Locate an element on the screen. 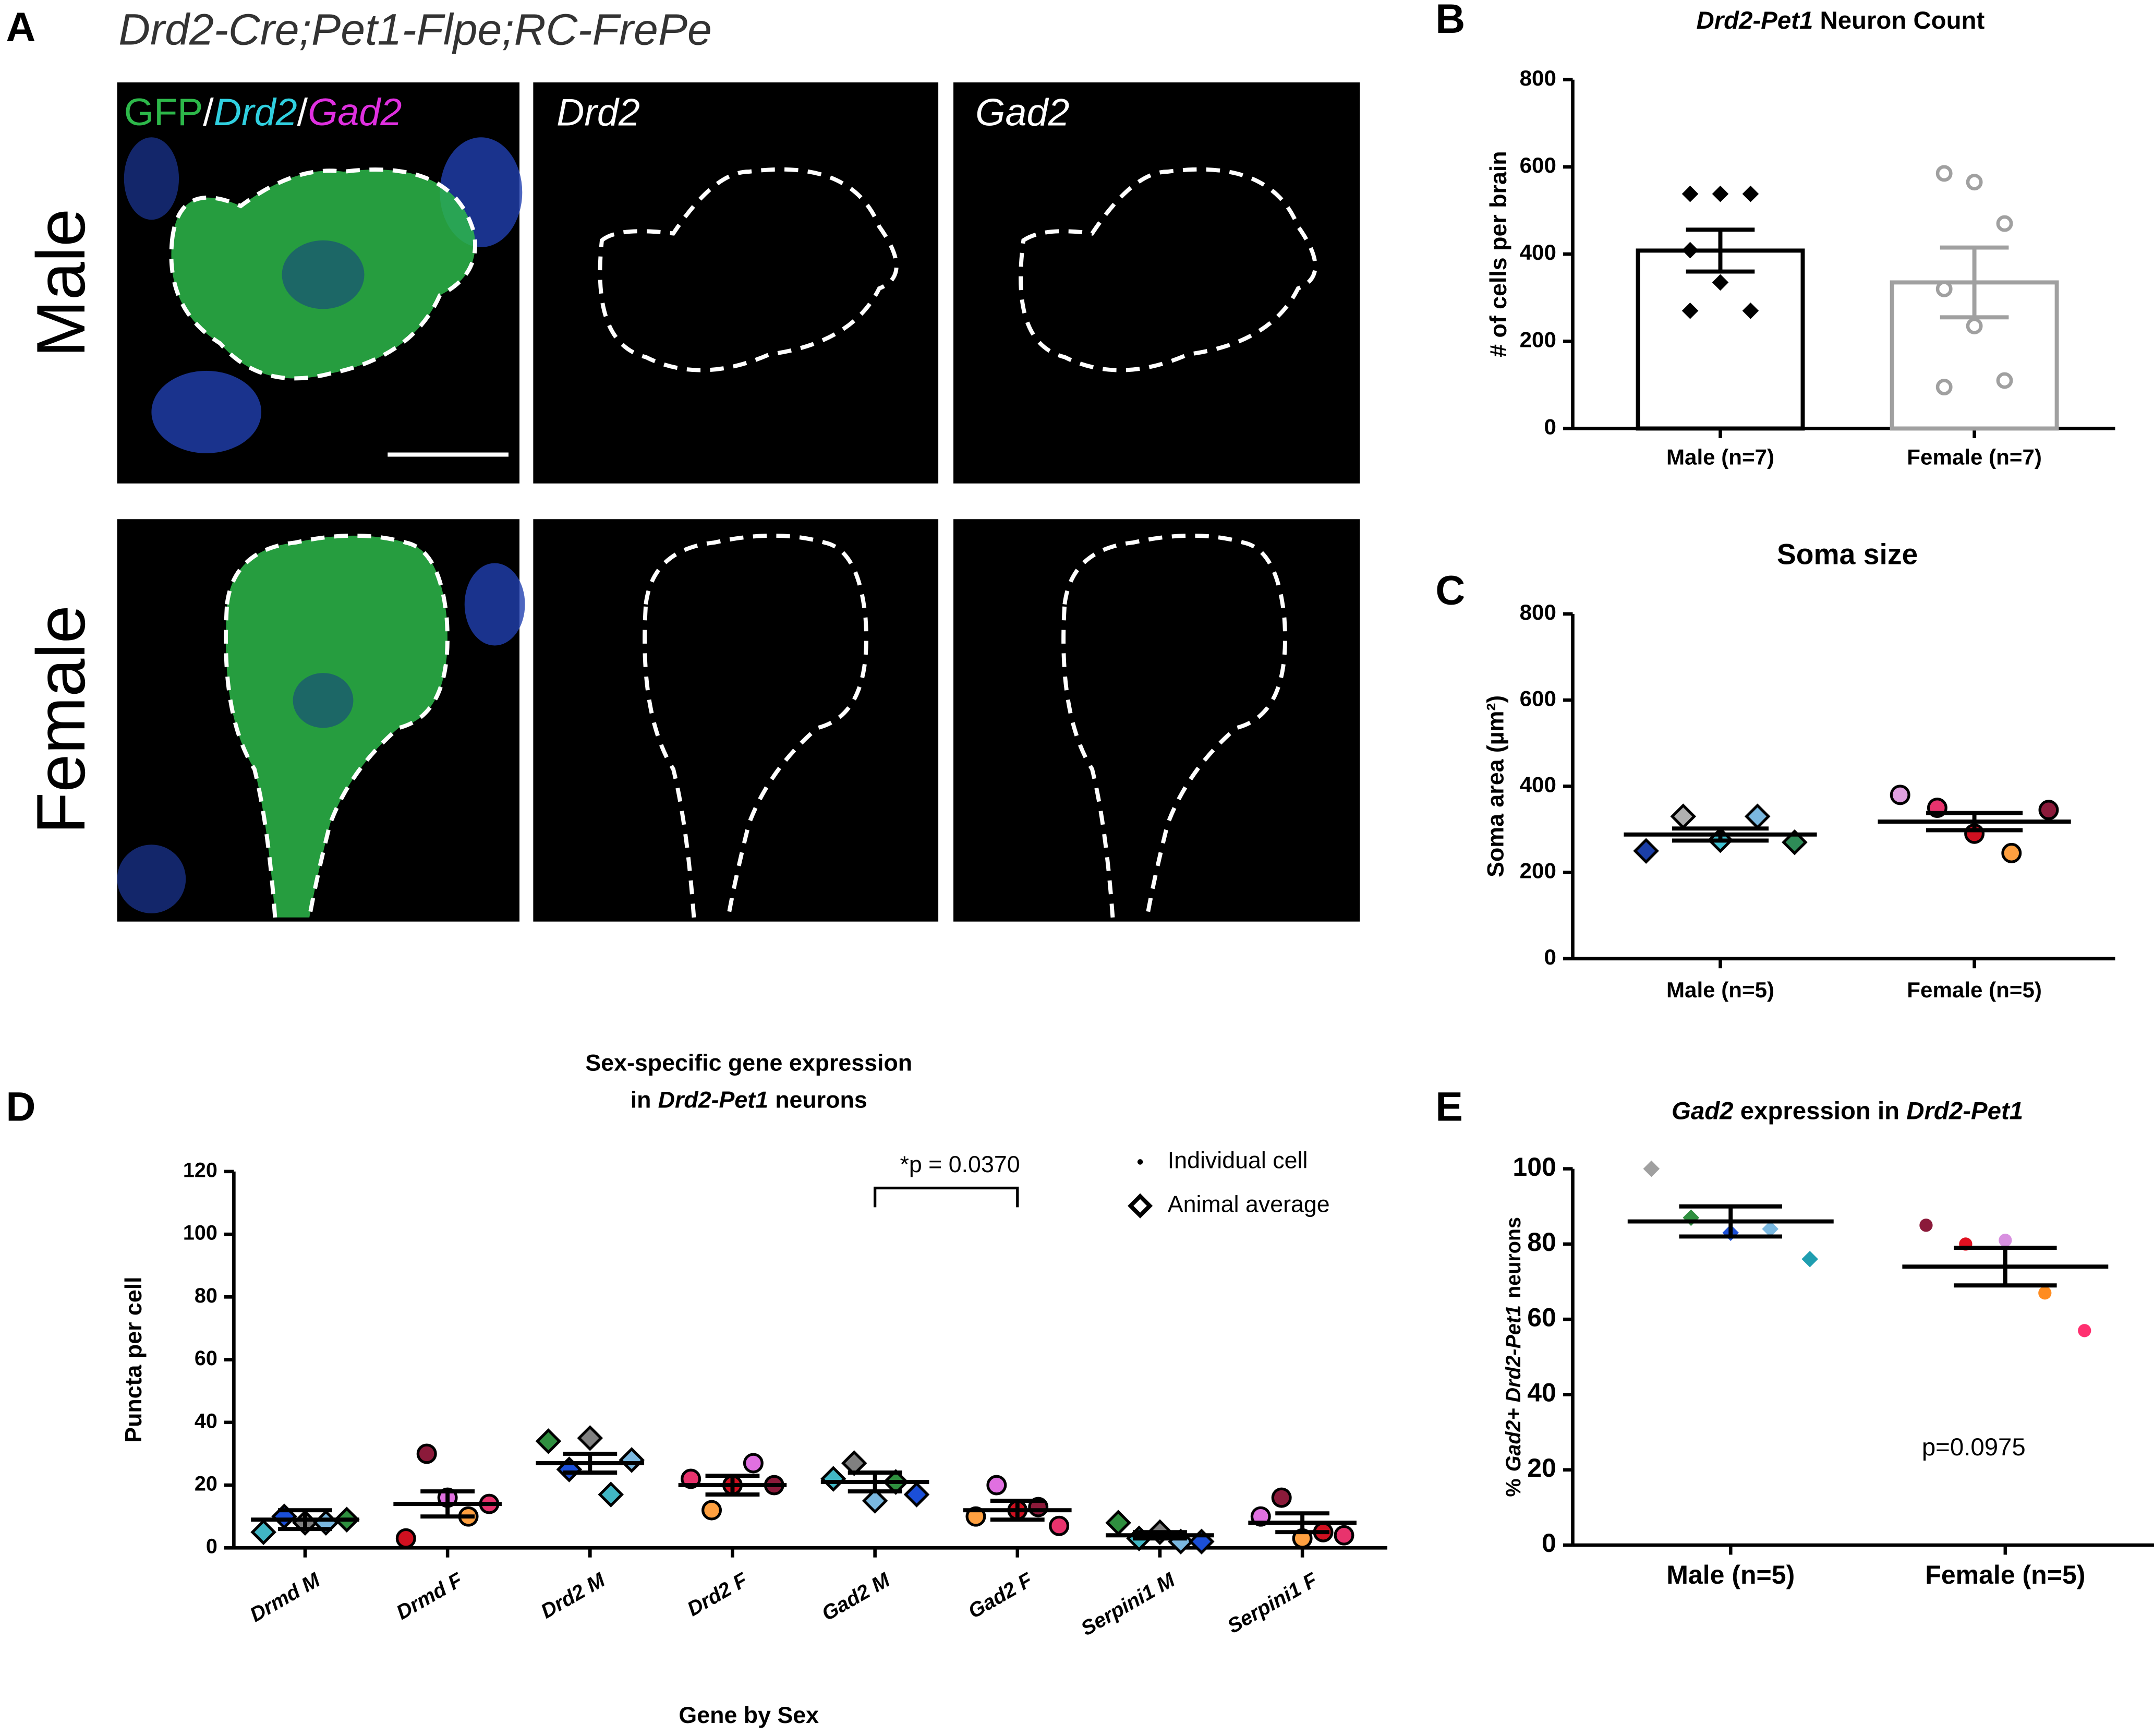 Image resolution: width=2154 pixels, height=1736 pixels. chart-title: Soma size is located at coordinates (1848, 554).